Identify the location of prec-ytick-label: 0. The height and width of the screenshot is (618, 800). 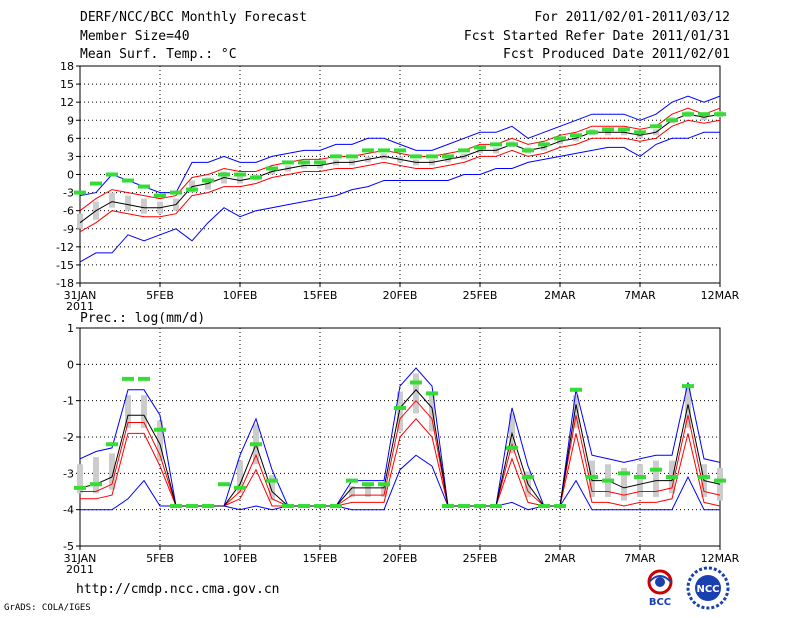
(70, 364).